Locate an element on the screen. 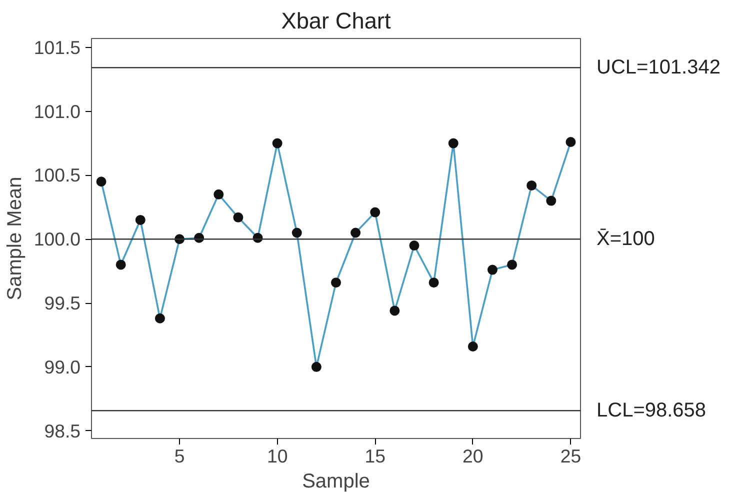  ref-line-label: X̄=100 is located at coordinates (625, 239).